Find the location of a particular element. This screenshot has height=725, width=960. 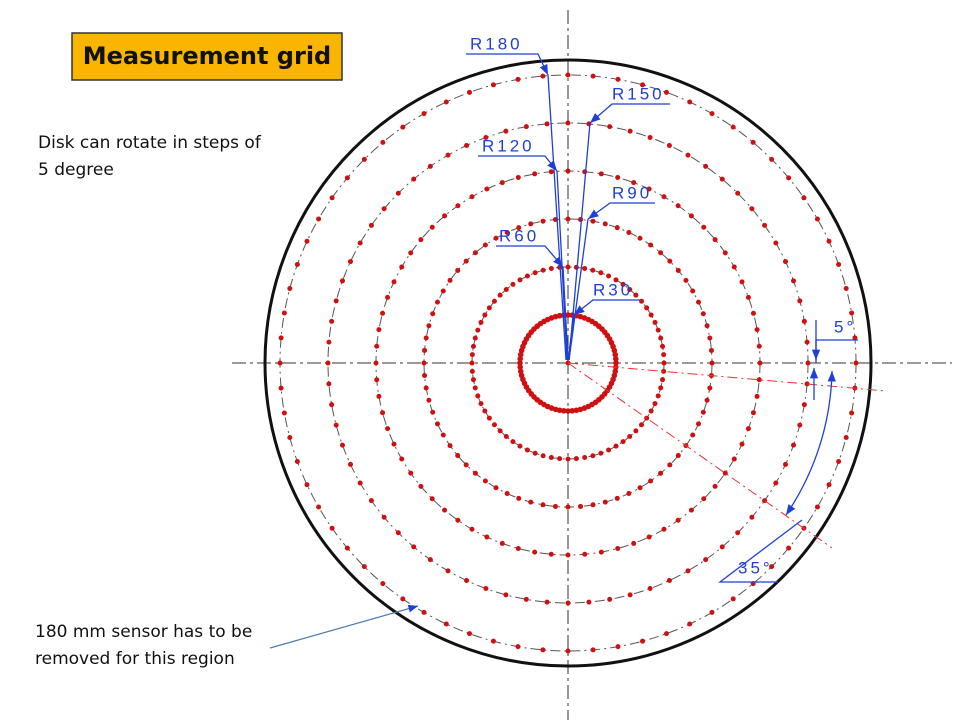

radius-label: R30 is located at coordinates (613, 289).